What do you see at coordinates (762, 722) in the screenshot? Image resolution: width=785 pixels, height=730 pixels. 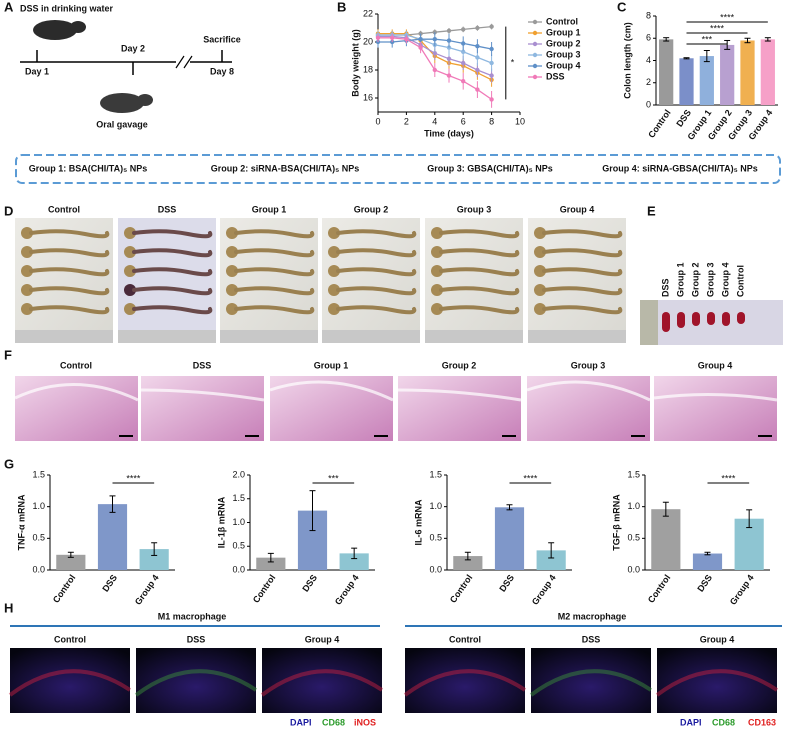 I see `stain-label: CD163` at bounding box center [762, 722].